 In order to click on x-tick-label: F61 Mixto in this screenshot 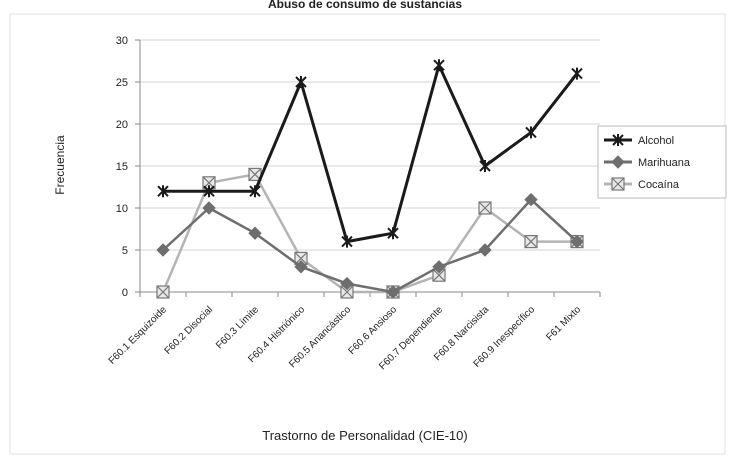, I will do `click(563, 323)`.